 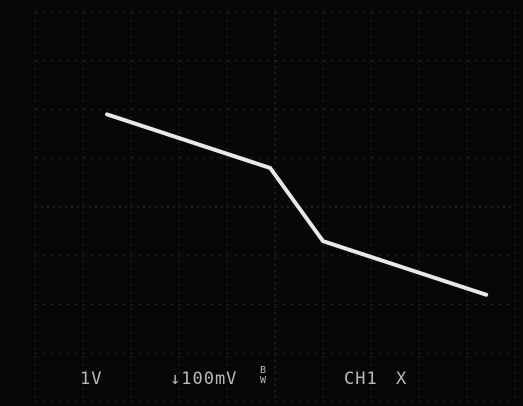 What do you see at coordinates (91, 379) in the screenshot?
I see `channel-scale-readout: 1V` at bounding box center [91, 379].